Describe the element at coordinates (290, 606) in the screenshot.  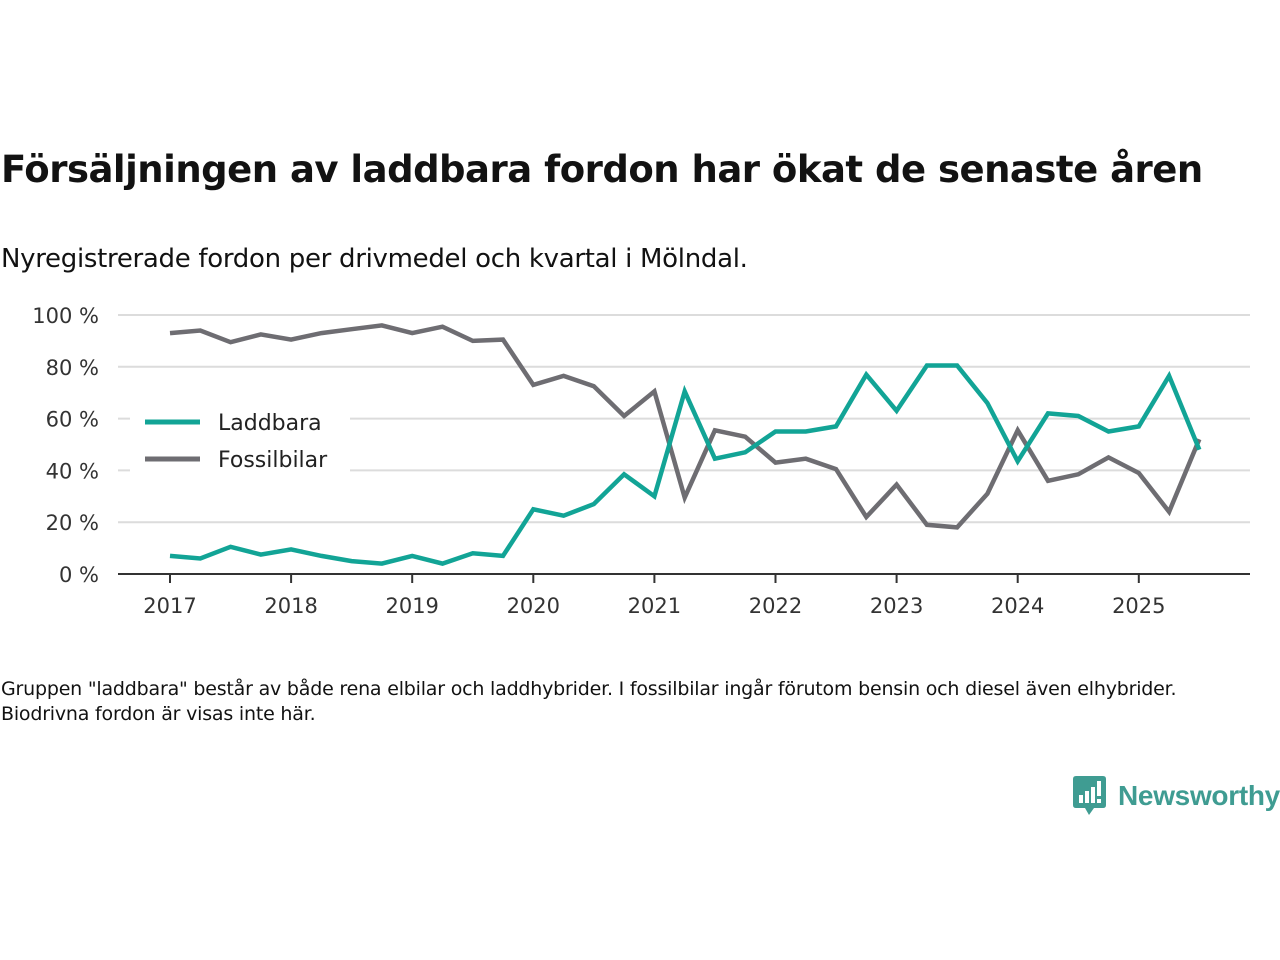
I see `x-tick-label: 2018` at that location.